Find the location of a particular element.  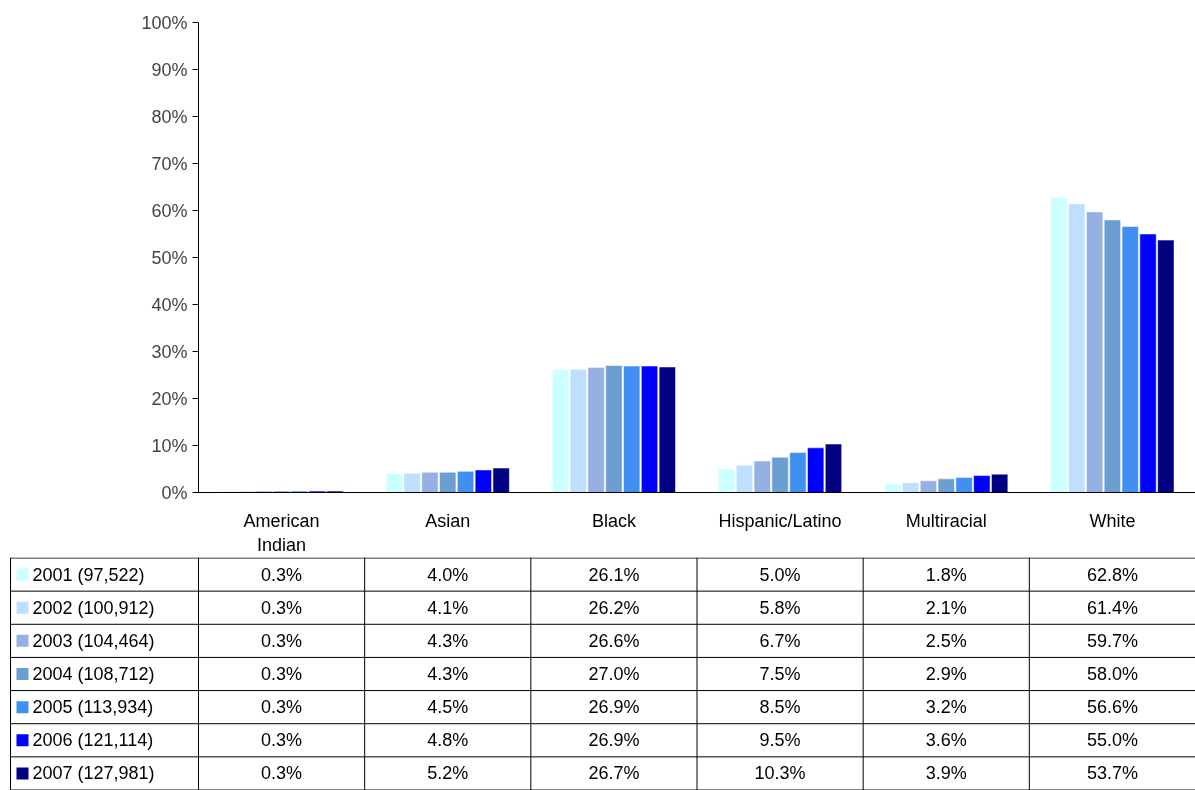

y-tick-label: 100% is located at coordinates (164, 22).